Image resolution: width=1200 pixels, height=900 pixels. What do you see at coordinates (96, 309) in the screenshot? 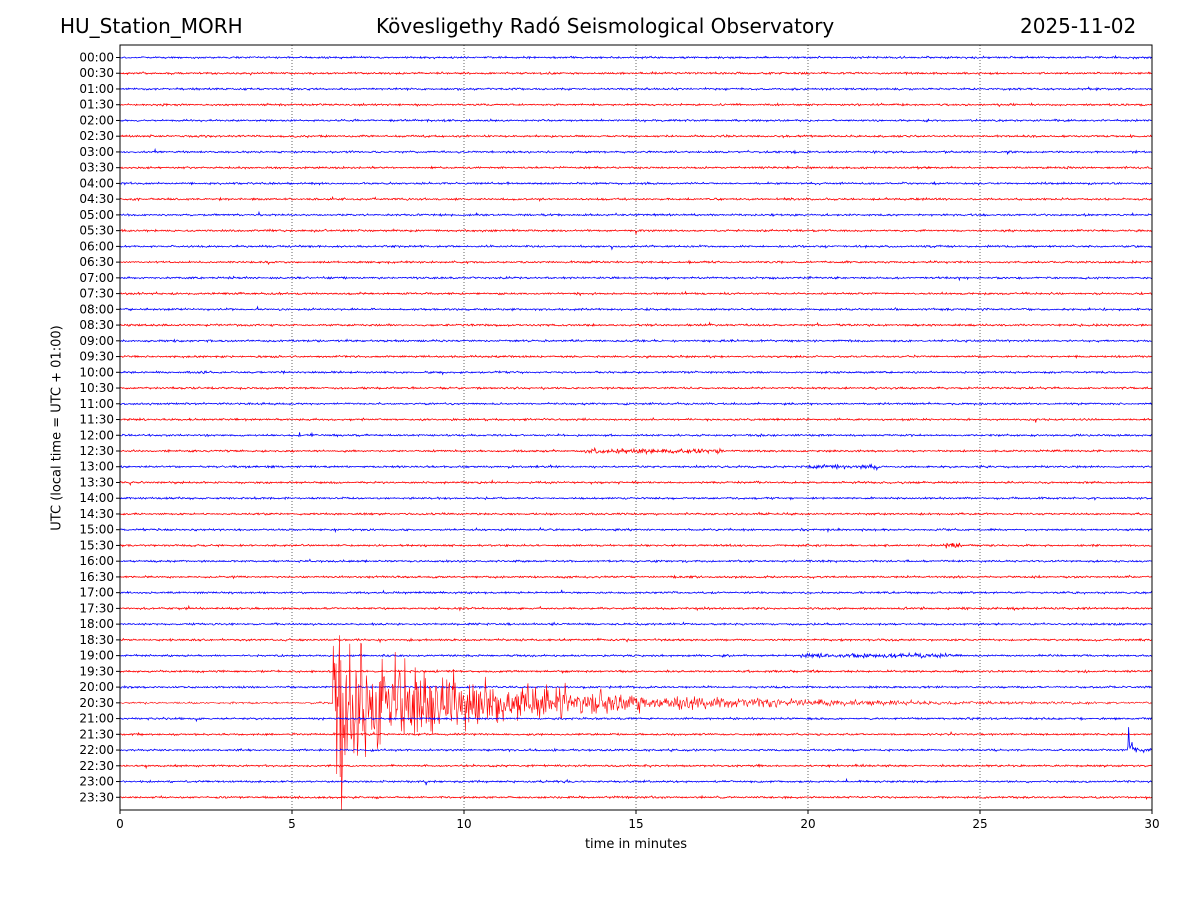
I see `y-tick-label: 08:00` at bounding box center [96, 309].